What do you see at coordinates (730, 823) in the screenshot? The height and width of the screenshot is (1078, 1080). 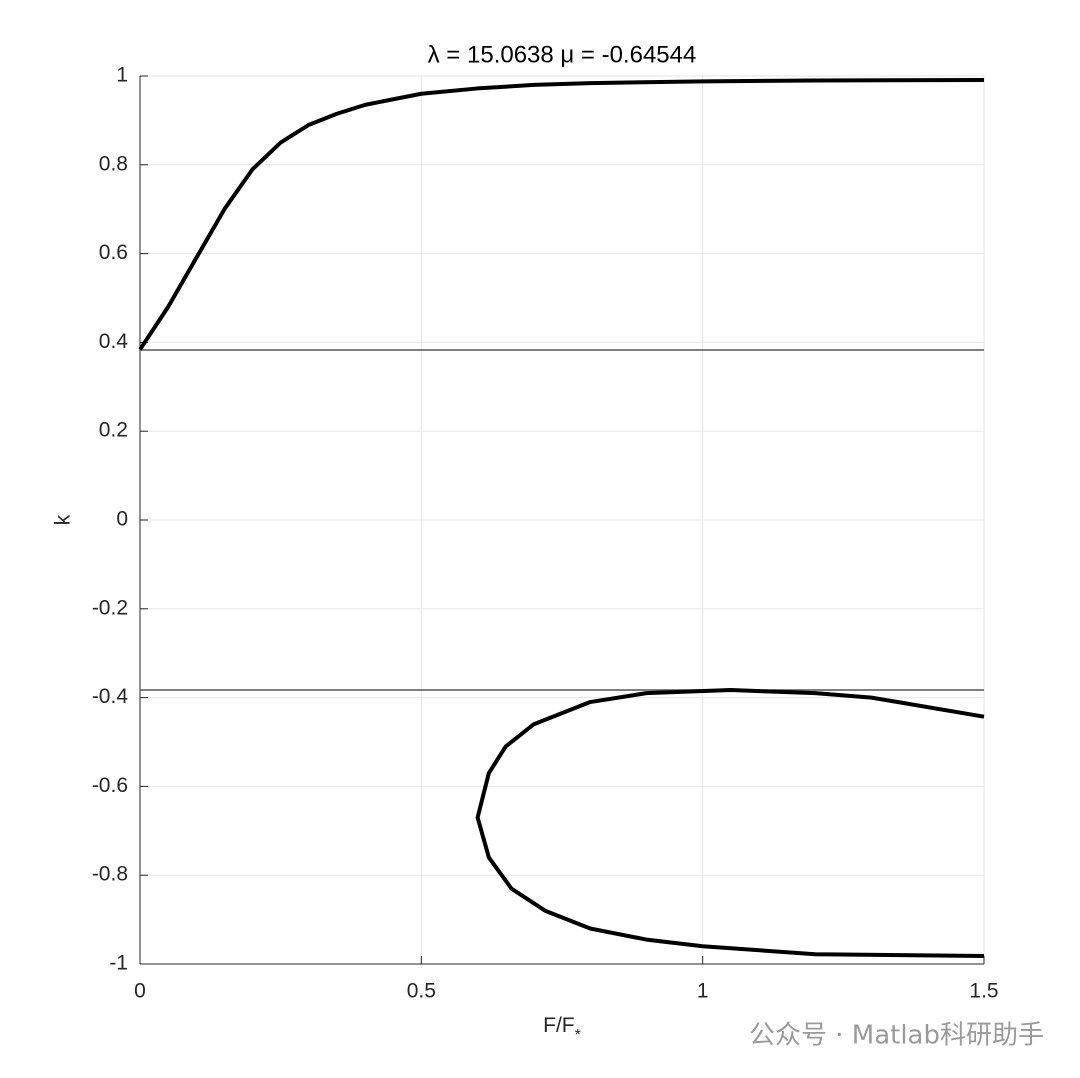 I see `data-line` at bounding box center [730, 823].